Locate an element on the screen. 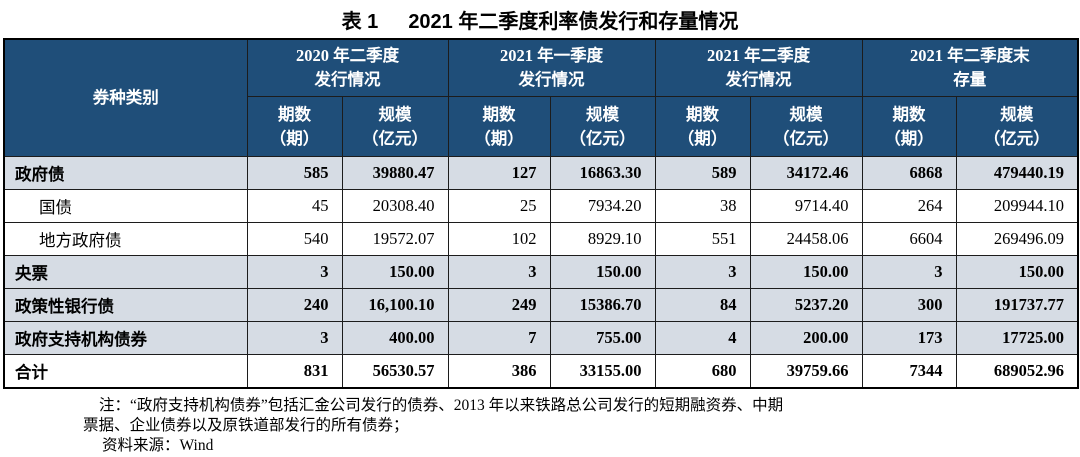 The width and height of the screenshot is (1080, 457). note-line-2: 票据、企业债券以及原铁道部发行的所有债券； is located at coordinates (246, 425).